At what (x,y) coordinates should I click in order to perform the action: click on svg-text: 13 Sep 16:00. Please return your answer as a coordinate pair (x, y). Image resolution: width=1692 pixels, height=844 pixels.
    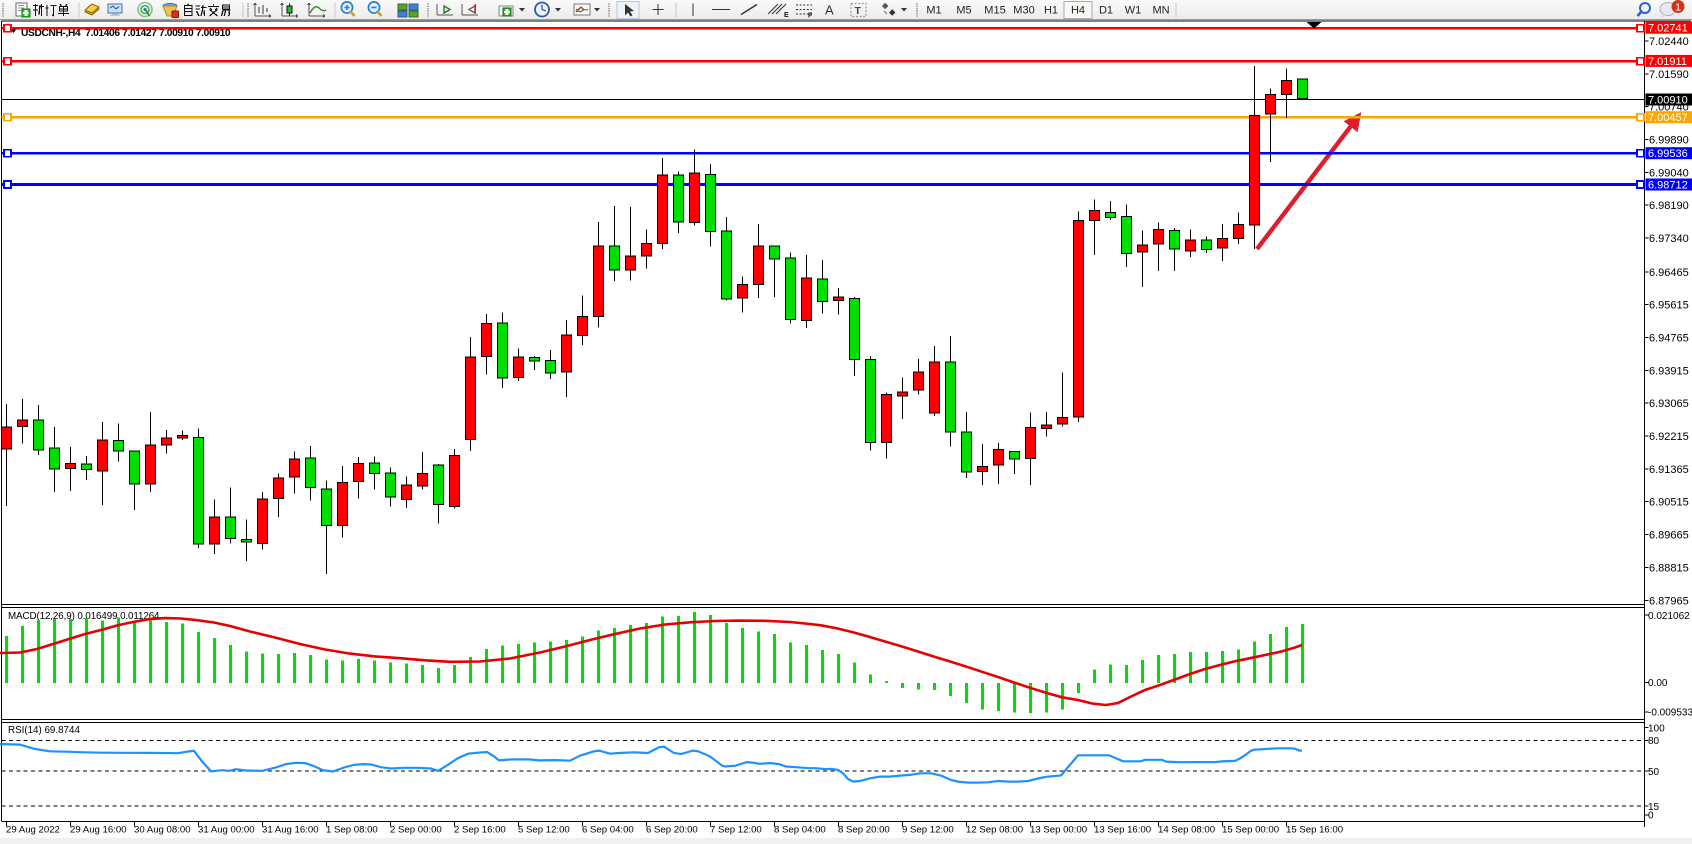
    Looking at the image, I should click on (1122, 830).